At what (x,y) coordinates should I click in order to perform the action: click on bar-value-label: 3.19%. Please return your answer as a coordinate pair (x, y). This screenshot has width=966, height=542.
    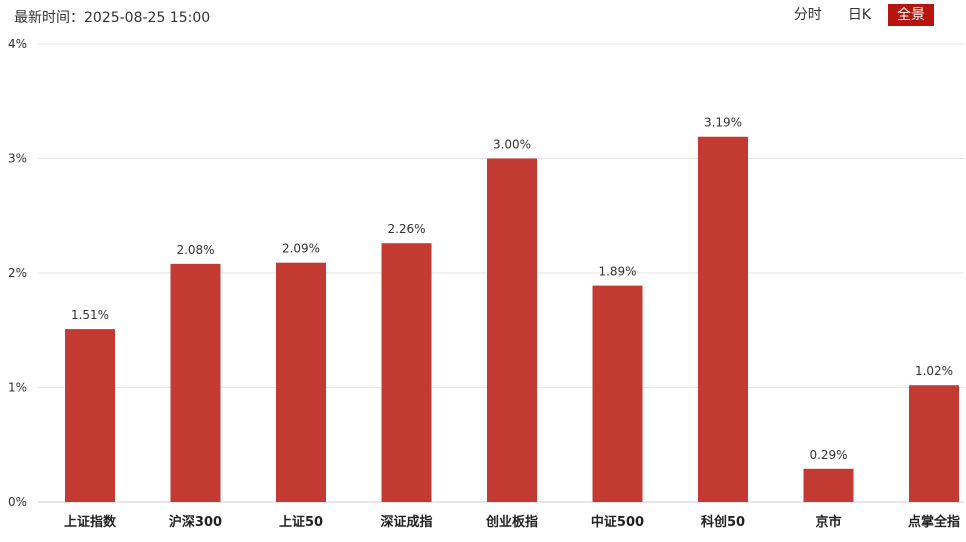
    Looking at the image, I should click on (723, 123).